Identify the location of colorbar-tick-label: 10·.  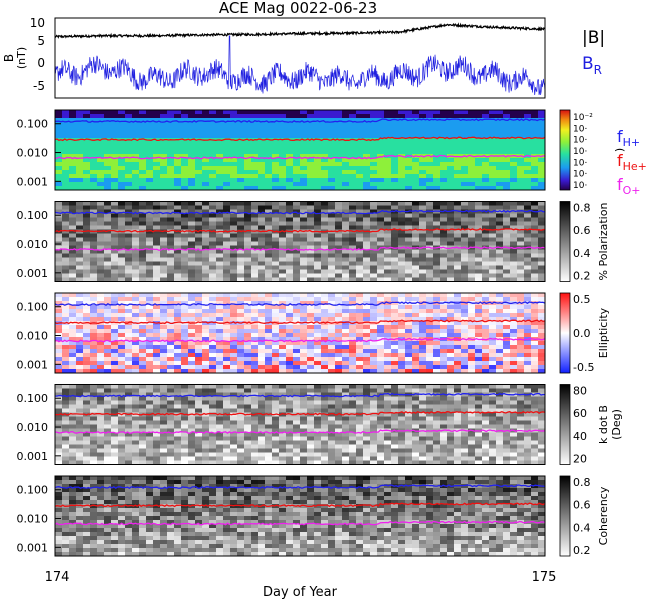
(580, 163).